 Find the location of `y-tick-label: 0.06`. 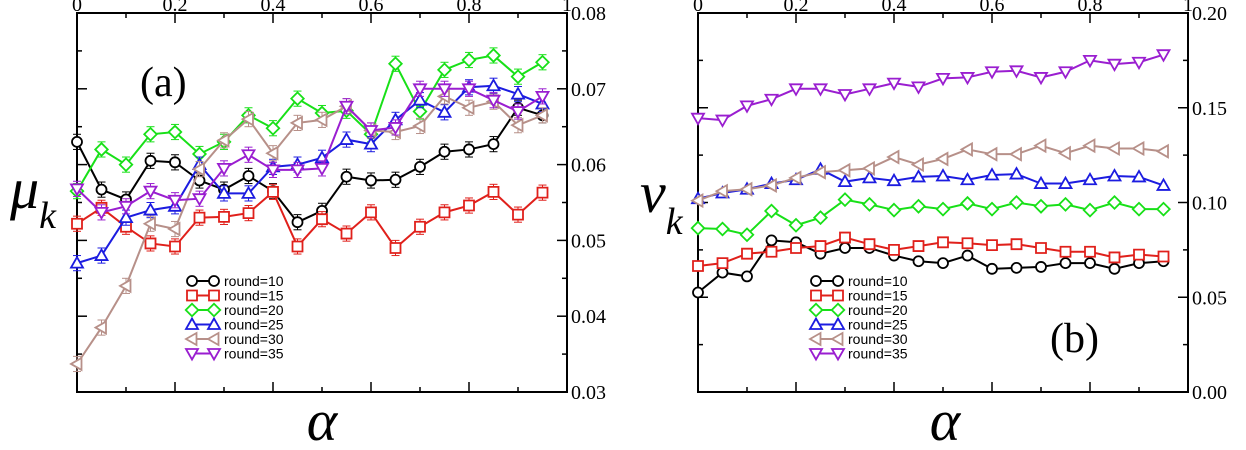

y-tick-label: 0.06 is located at coordinates (588, 166).